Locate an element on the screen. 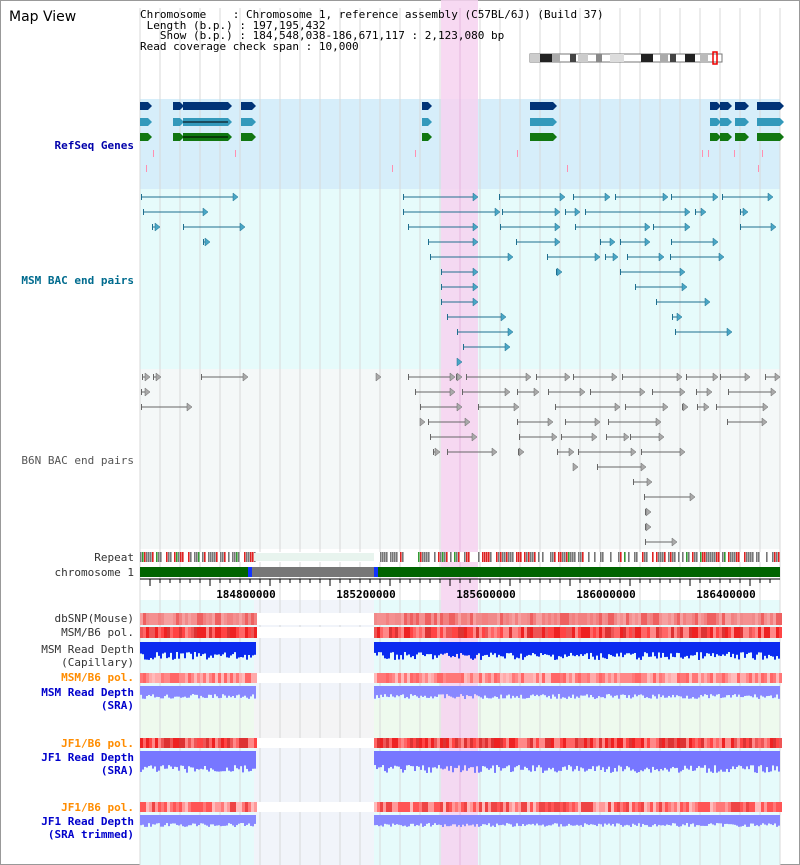 The image size is (800, 865). track-label-jf1-depth-trim: JF1 Read Depth is located at coordinates (87, 821).